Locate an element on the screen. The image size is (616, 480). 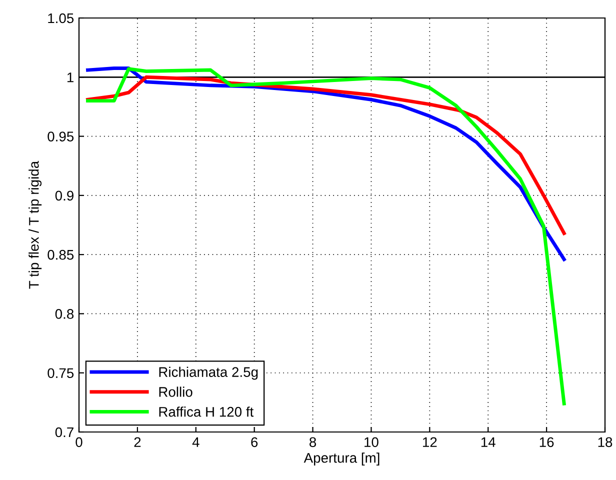
y-tick-label: 0.95 is located at coordinates (61, 137).